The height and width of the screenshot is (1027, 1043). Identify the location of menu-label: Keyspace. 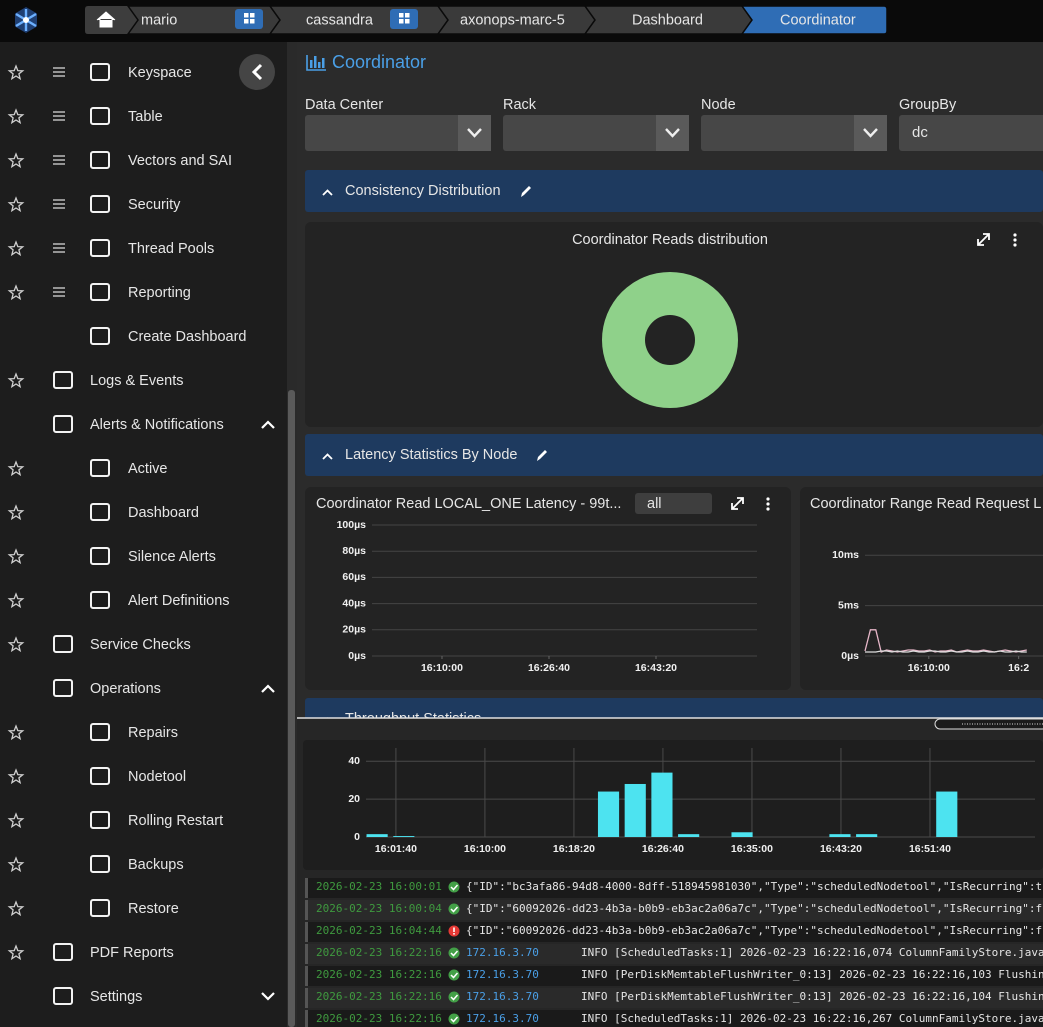
(160, 73).